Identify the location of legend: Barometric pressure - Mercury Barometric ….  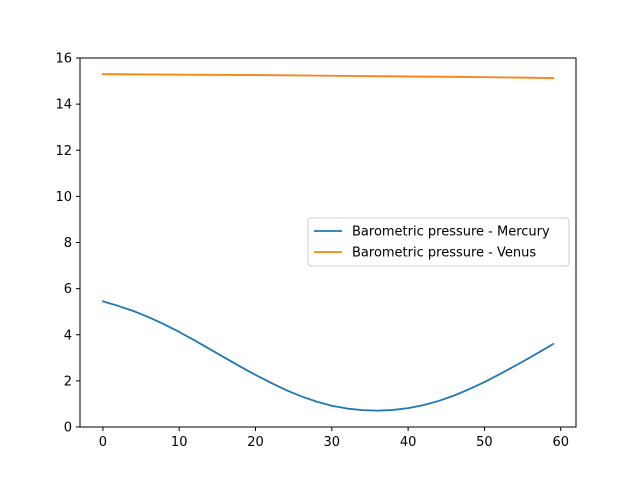
(438, 242).